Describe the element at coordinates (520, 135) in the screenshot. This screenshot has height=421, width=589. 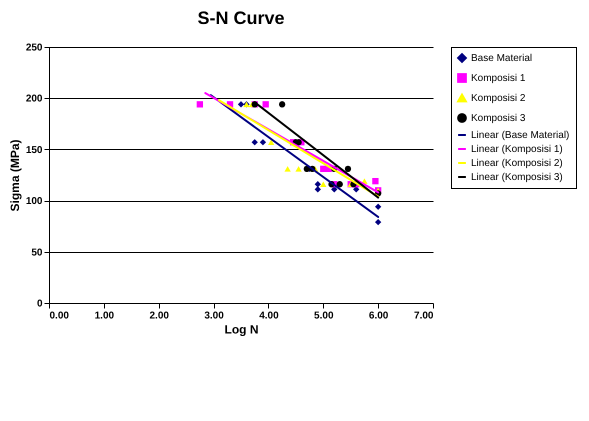
I see `legend-label: Linear (Base Material)` at that location.